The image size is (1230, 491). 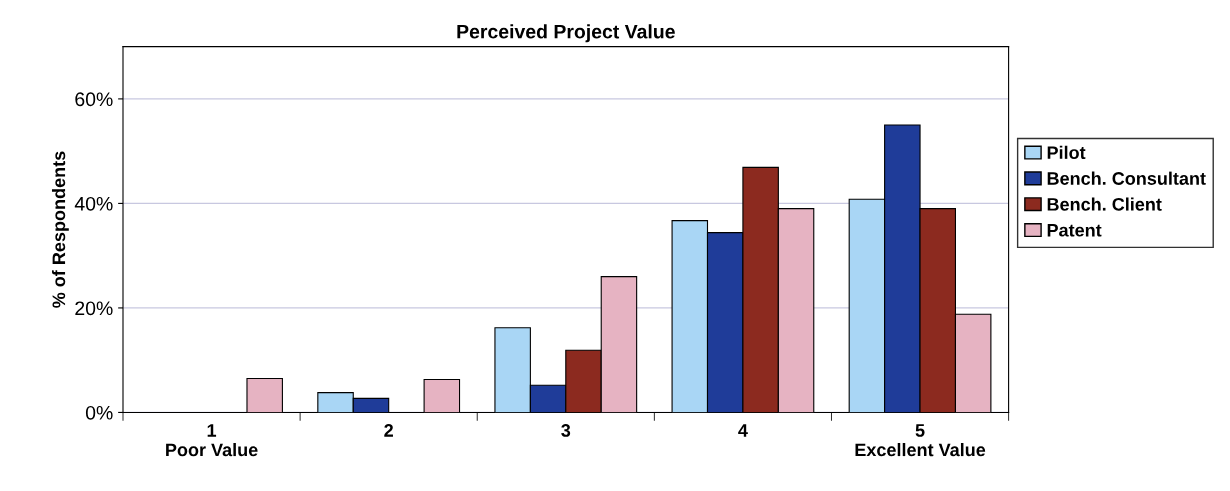 I want to click on x-tick-label: 5 Excellent Value, so click(x=920, y=440).